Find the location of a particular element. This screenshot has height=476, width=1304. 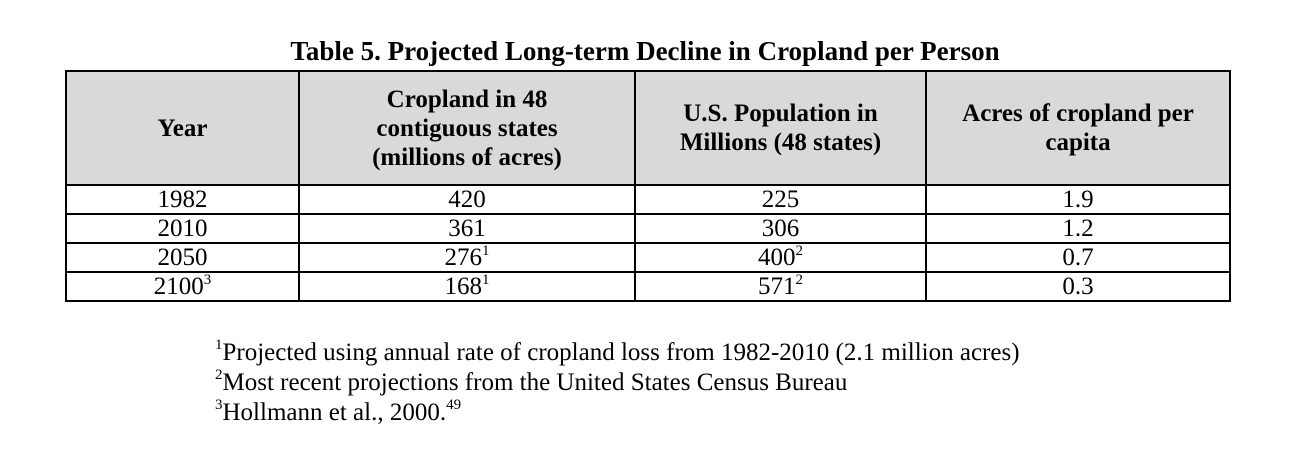

cell-value: 1.9 is located at coordinates (1078, 199).